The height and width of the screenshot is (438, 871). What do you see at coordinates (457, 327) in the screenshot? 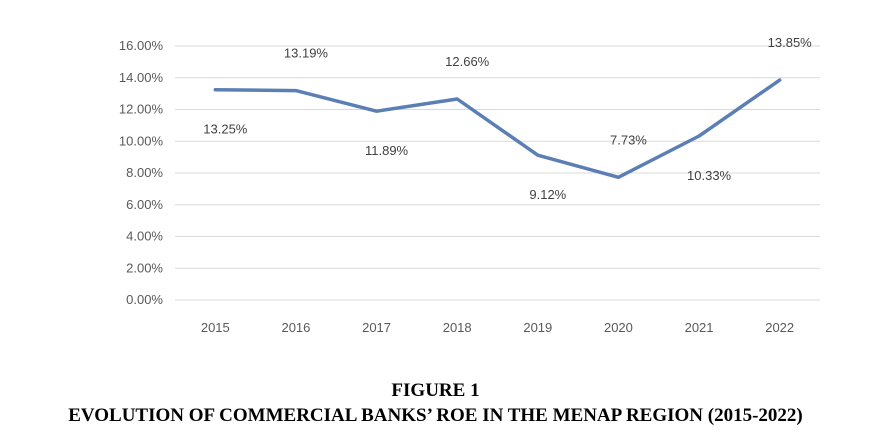
I see `x-tick-label: 2018` at bounding box center [457, 327].